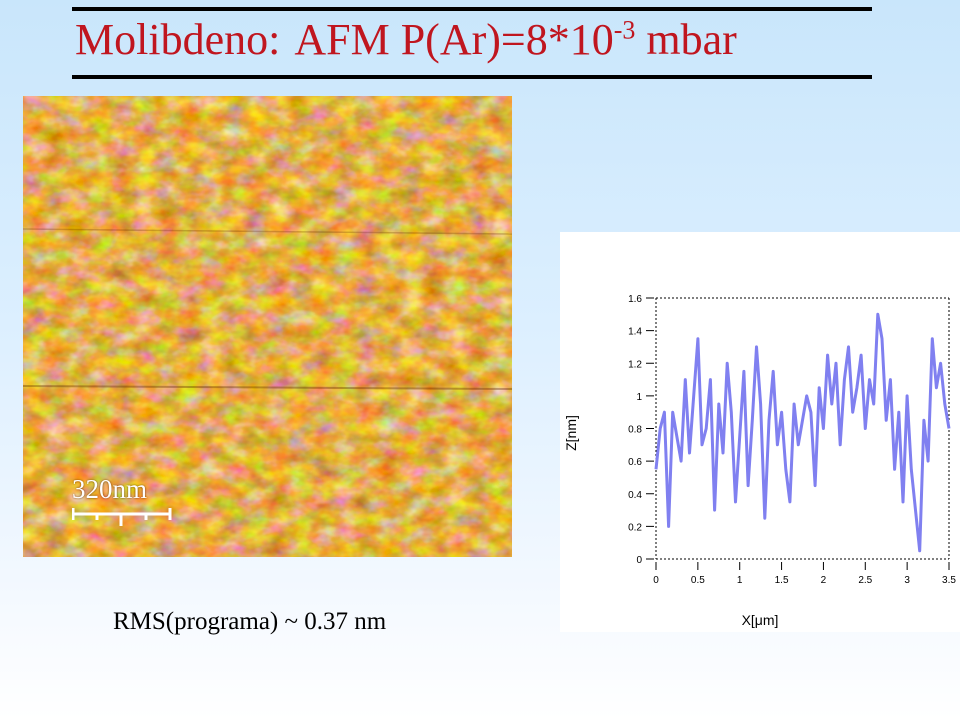 Image resolution: width=960 pixels, height=720 pixels. I want to click on y-tick-label: 0.8, so click(635, 430).